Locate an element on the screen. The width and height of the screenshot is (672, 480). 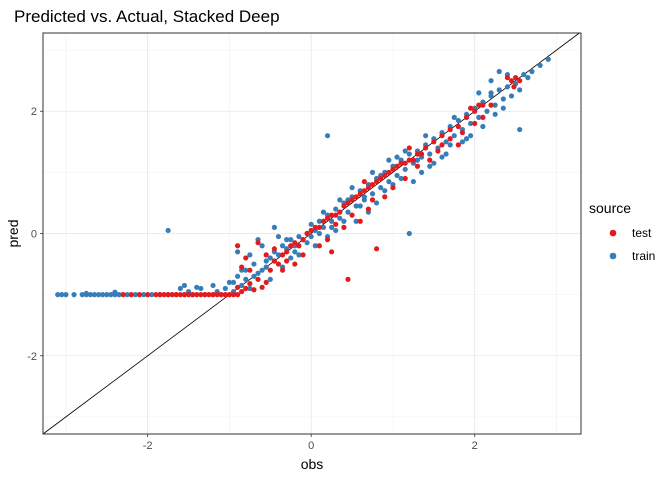
x-tick-label: 2 is located at coordinates (475, 446).